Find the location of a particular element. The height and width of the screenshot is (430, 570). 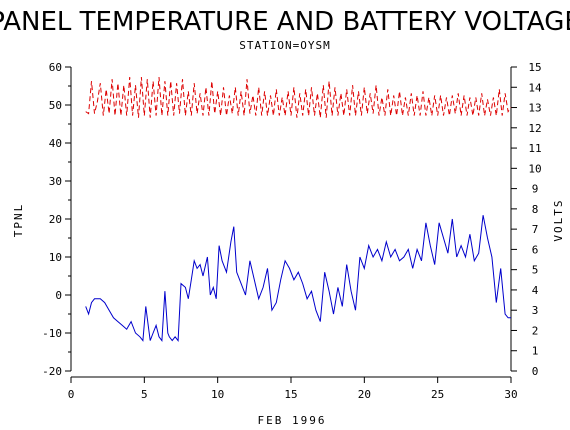

y-left-tick-label: 0 is located at coordinates (58, 295).